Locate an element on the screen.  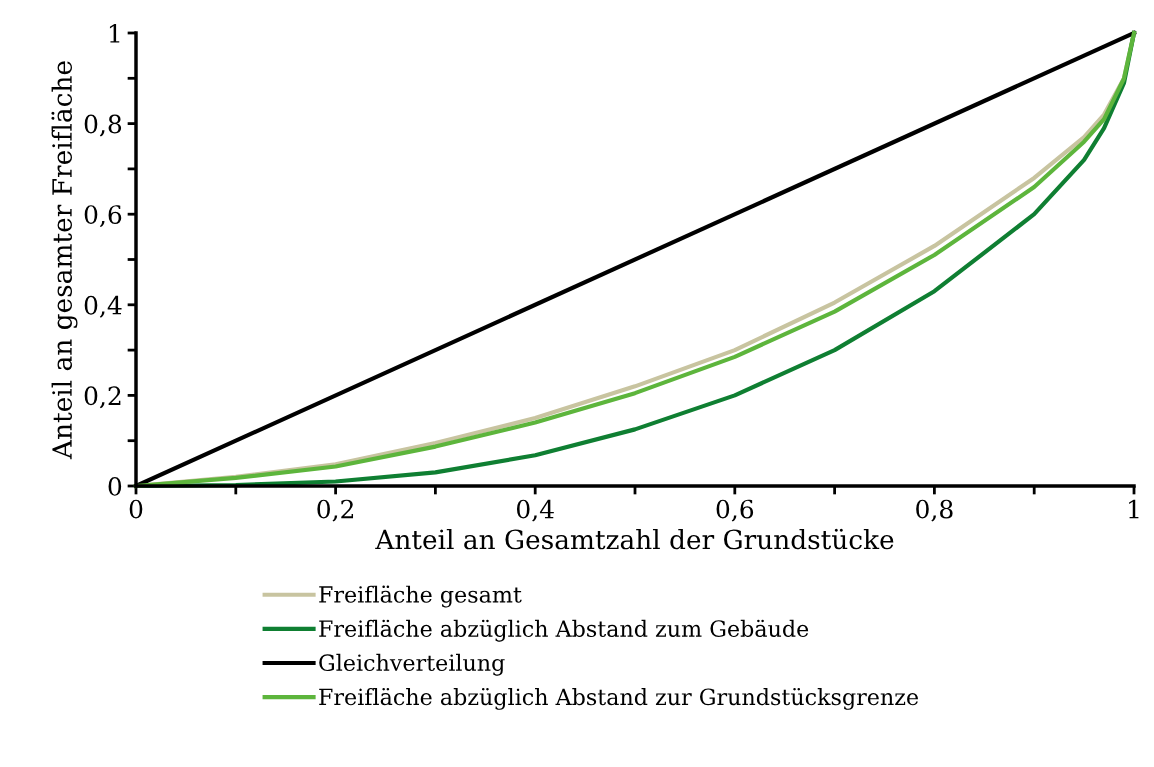
y-tick-label: 1 is located at coordinates (114, 33).